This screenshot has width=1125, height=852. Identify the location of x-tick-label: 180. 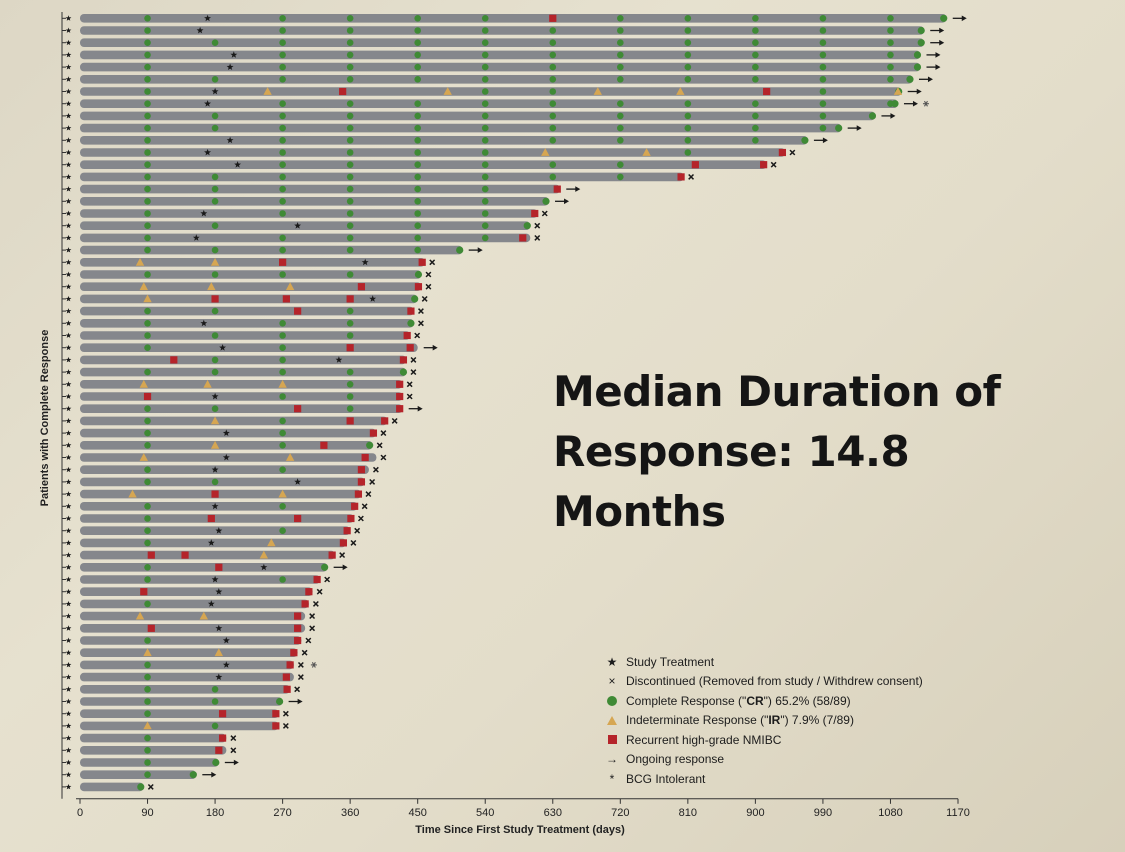
(215, 813).